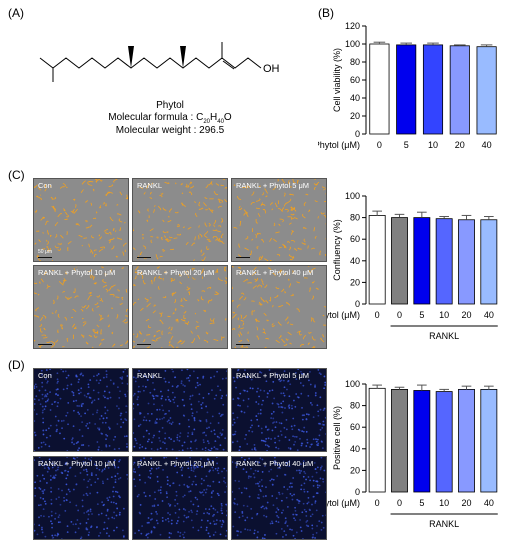  Describe the element at coordinates (45, 185) in the screenshot. I see `image-label: Con` at that location.